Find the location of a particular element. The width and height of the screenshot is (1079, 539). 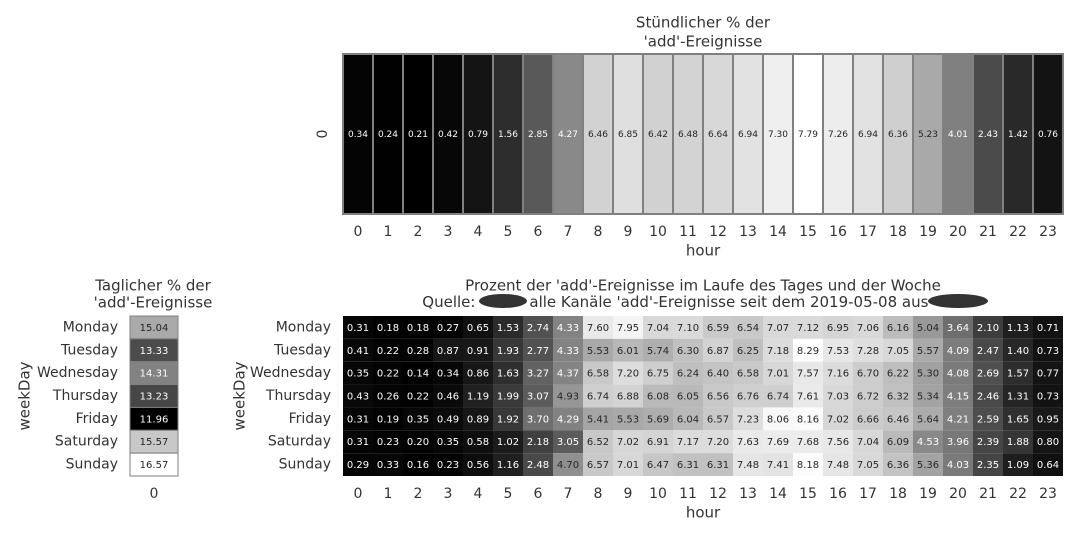

cell-label: 1.93 is located at coordinates (508, 351).